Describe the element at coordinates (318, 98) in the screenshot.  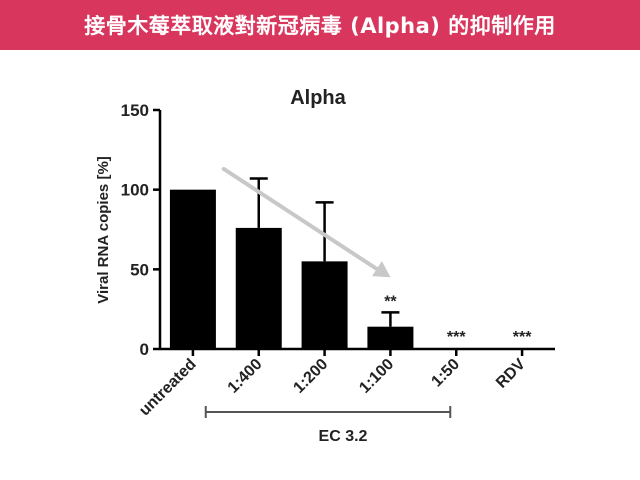
I see `chart-title: Alpha` at that location.